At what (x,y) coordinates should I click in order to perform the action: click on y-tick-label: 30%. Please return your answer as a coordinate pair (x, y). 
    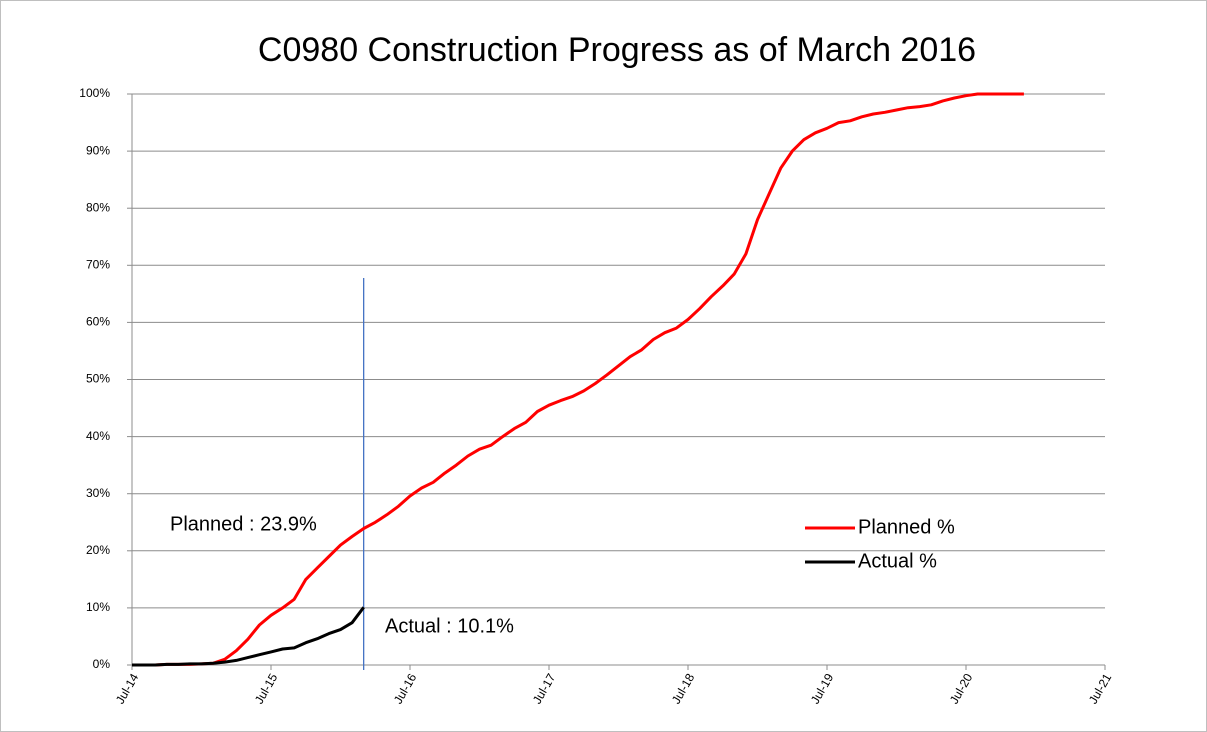
    Looking at the image, I should click on (98, 493).